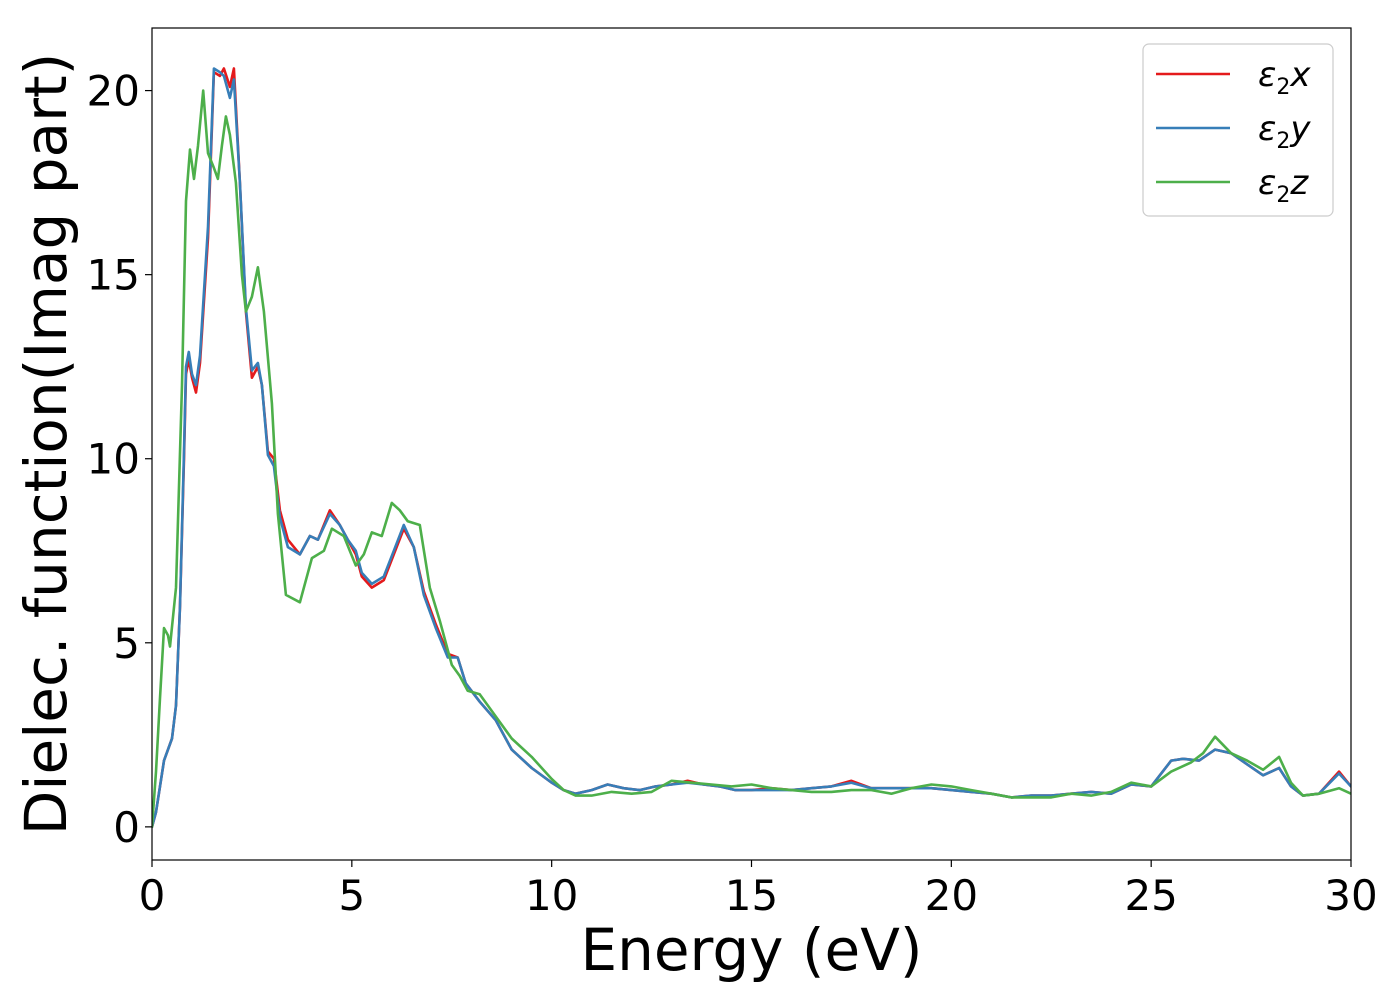 The width and height of the screenshot is (1400, 1004). Describe the element at coordinates (113, 275) in the screenshot. I see `y-tick-label: 15` at that location.